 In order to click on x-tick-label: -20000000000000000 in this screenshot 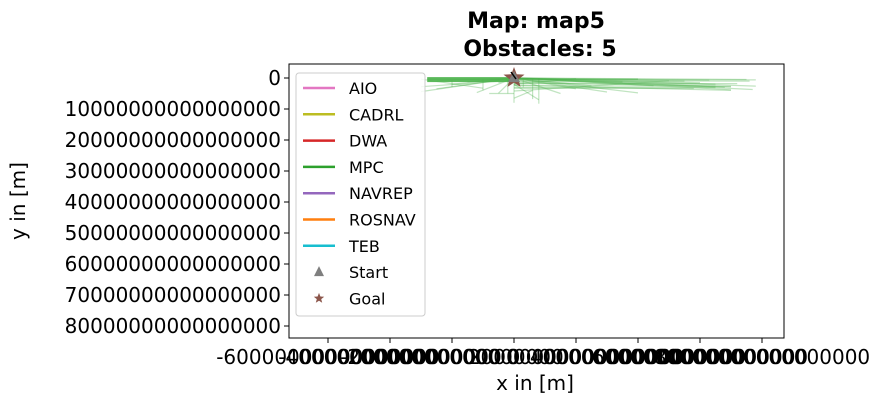, I will do `click(452, 357)`.